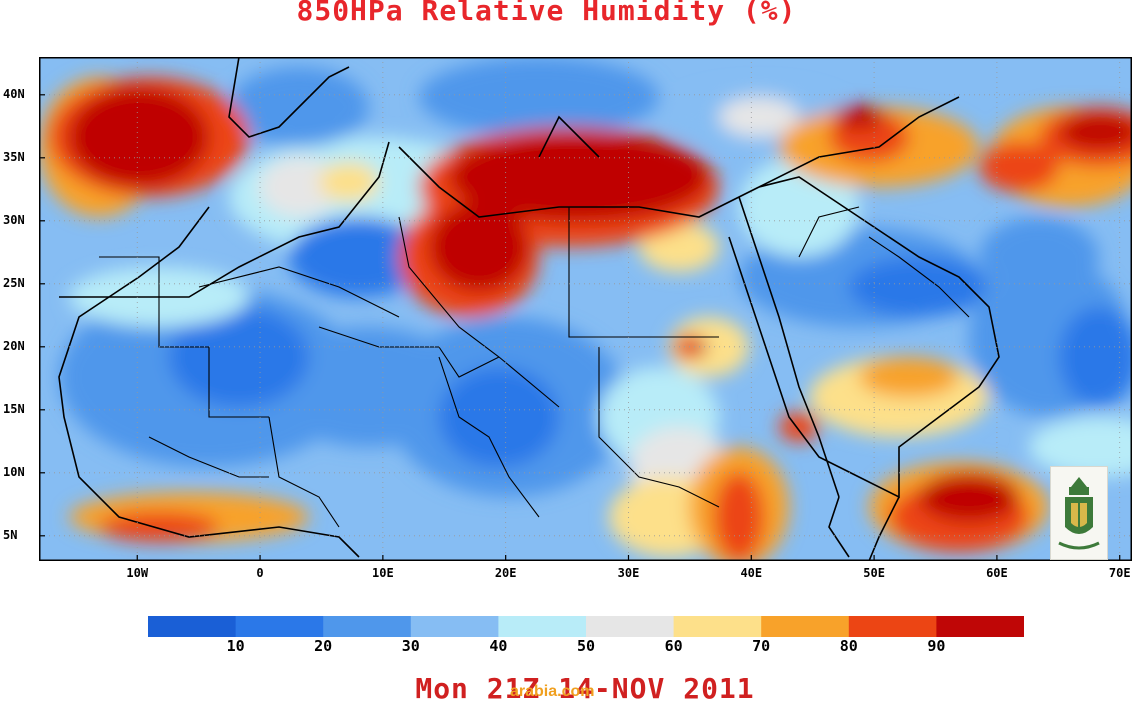 The height and width of the screenshot is (705, 1133). What do you see at coordinates (14, 471) in the screenshot?
I see `lat-tick-label: 10N` at bounding box center [14, 471].